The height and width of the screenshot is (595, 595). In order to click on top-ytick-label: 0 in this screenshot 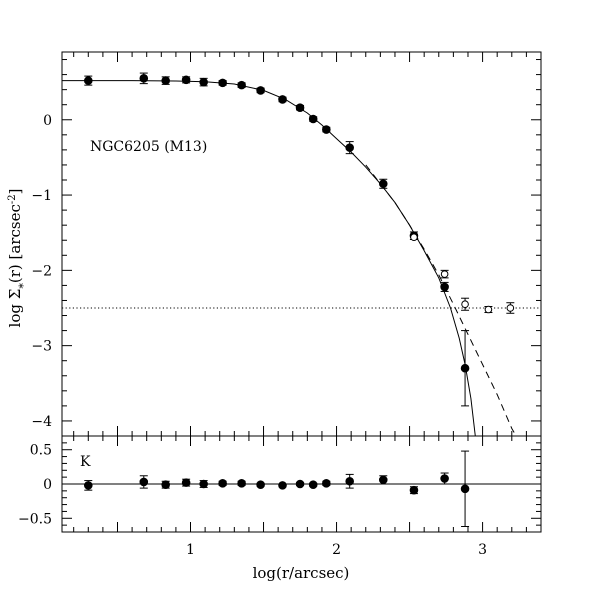, I will do `click(47, 121)`.